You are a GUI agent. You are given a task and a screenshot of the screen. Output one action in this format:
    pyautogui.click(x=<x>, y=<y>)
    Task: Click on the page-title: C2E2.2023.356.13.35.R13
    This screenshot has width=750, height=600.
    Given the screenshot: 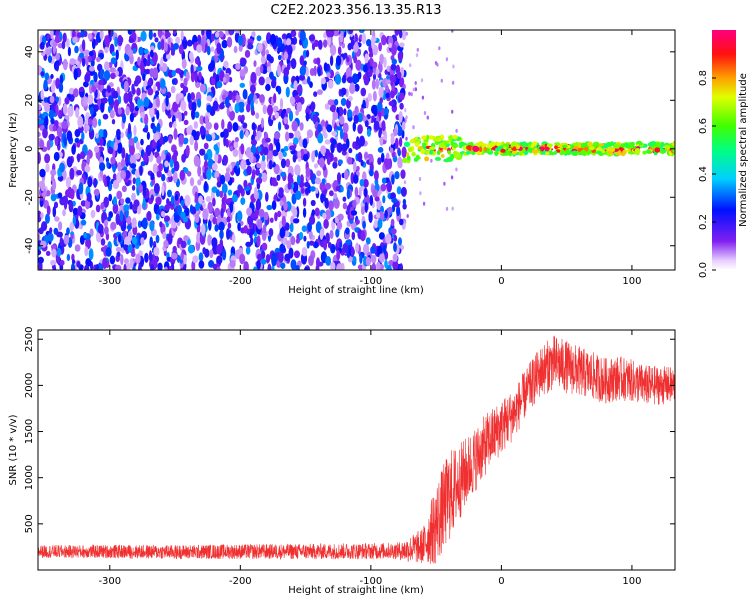 What is the action you would take?
    pyautogui.click(x=355, y=10)
    